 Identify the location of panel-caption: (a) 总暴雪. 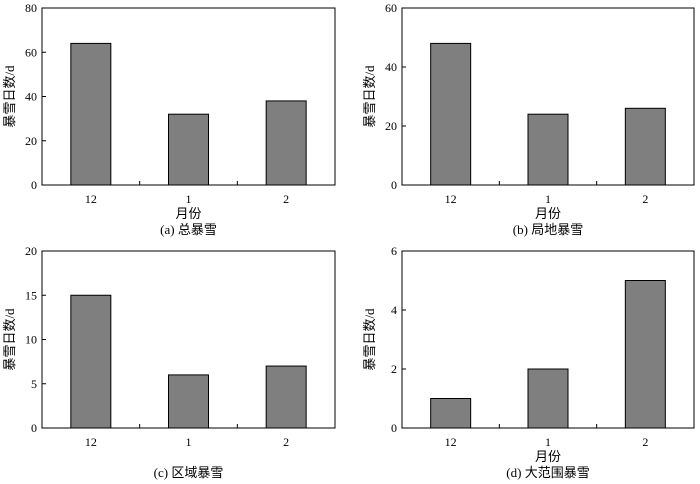
(188, 229).